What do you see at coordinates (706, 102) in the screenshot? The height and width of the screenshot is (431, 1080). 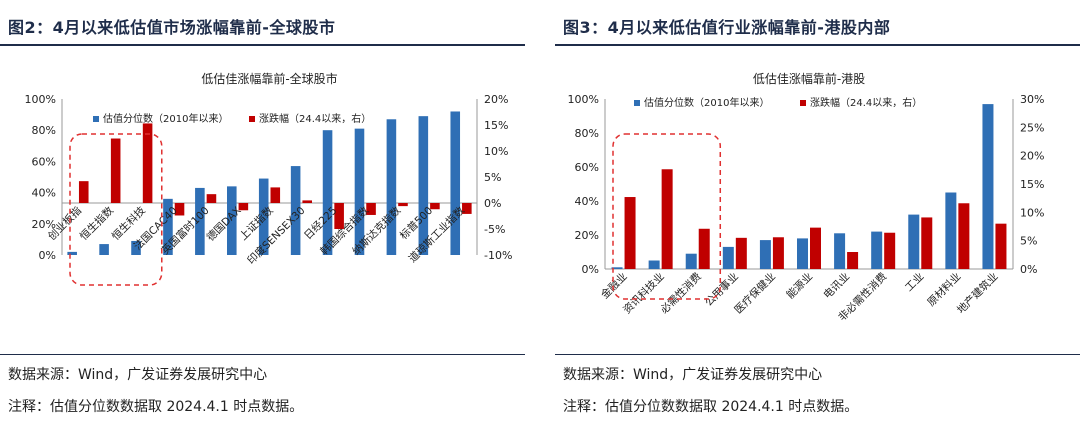 I see `legend-label: 估值分位数（2010年以来）` at bounding box center [706, 102].